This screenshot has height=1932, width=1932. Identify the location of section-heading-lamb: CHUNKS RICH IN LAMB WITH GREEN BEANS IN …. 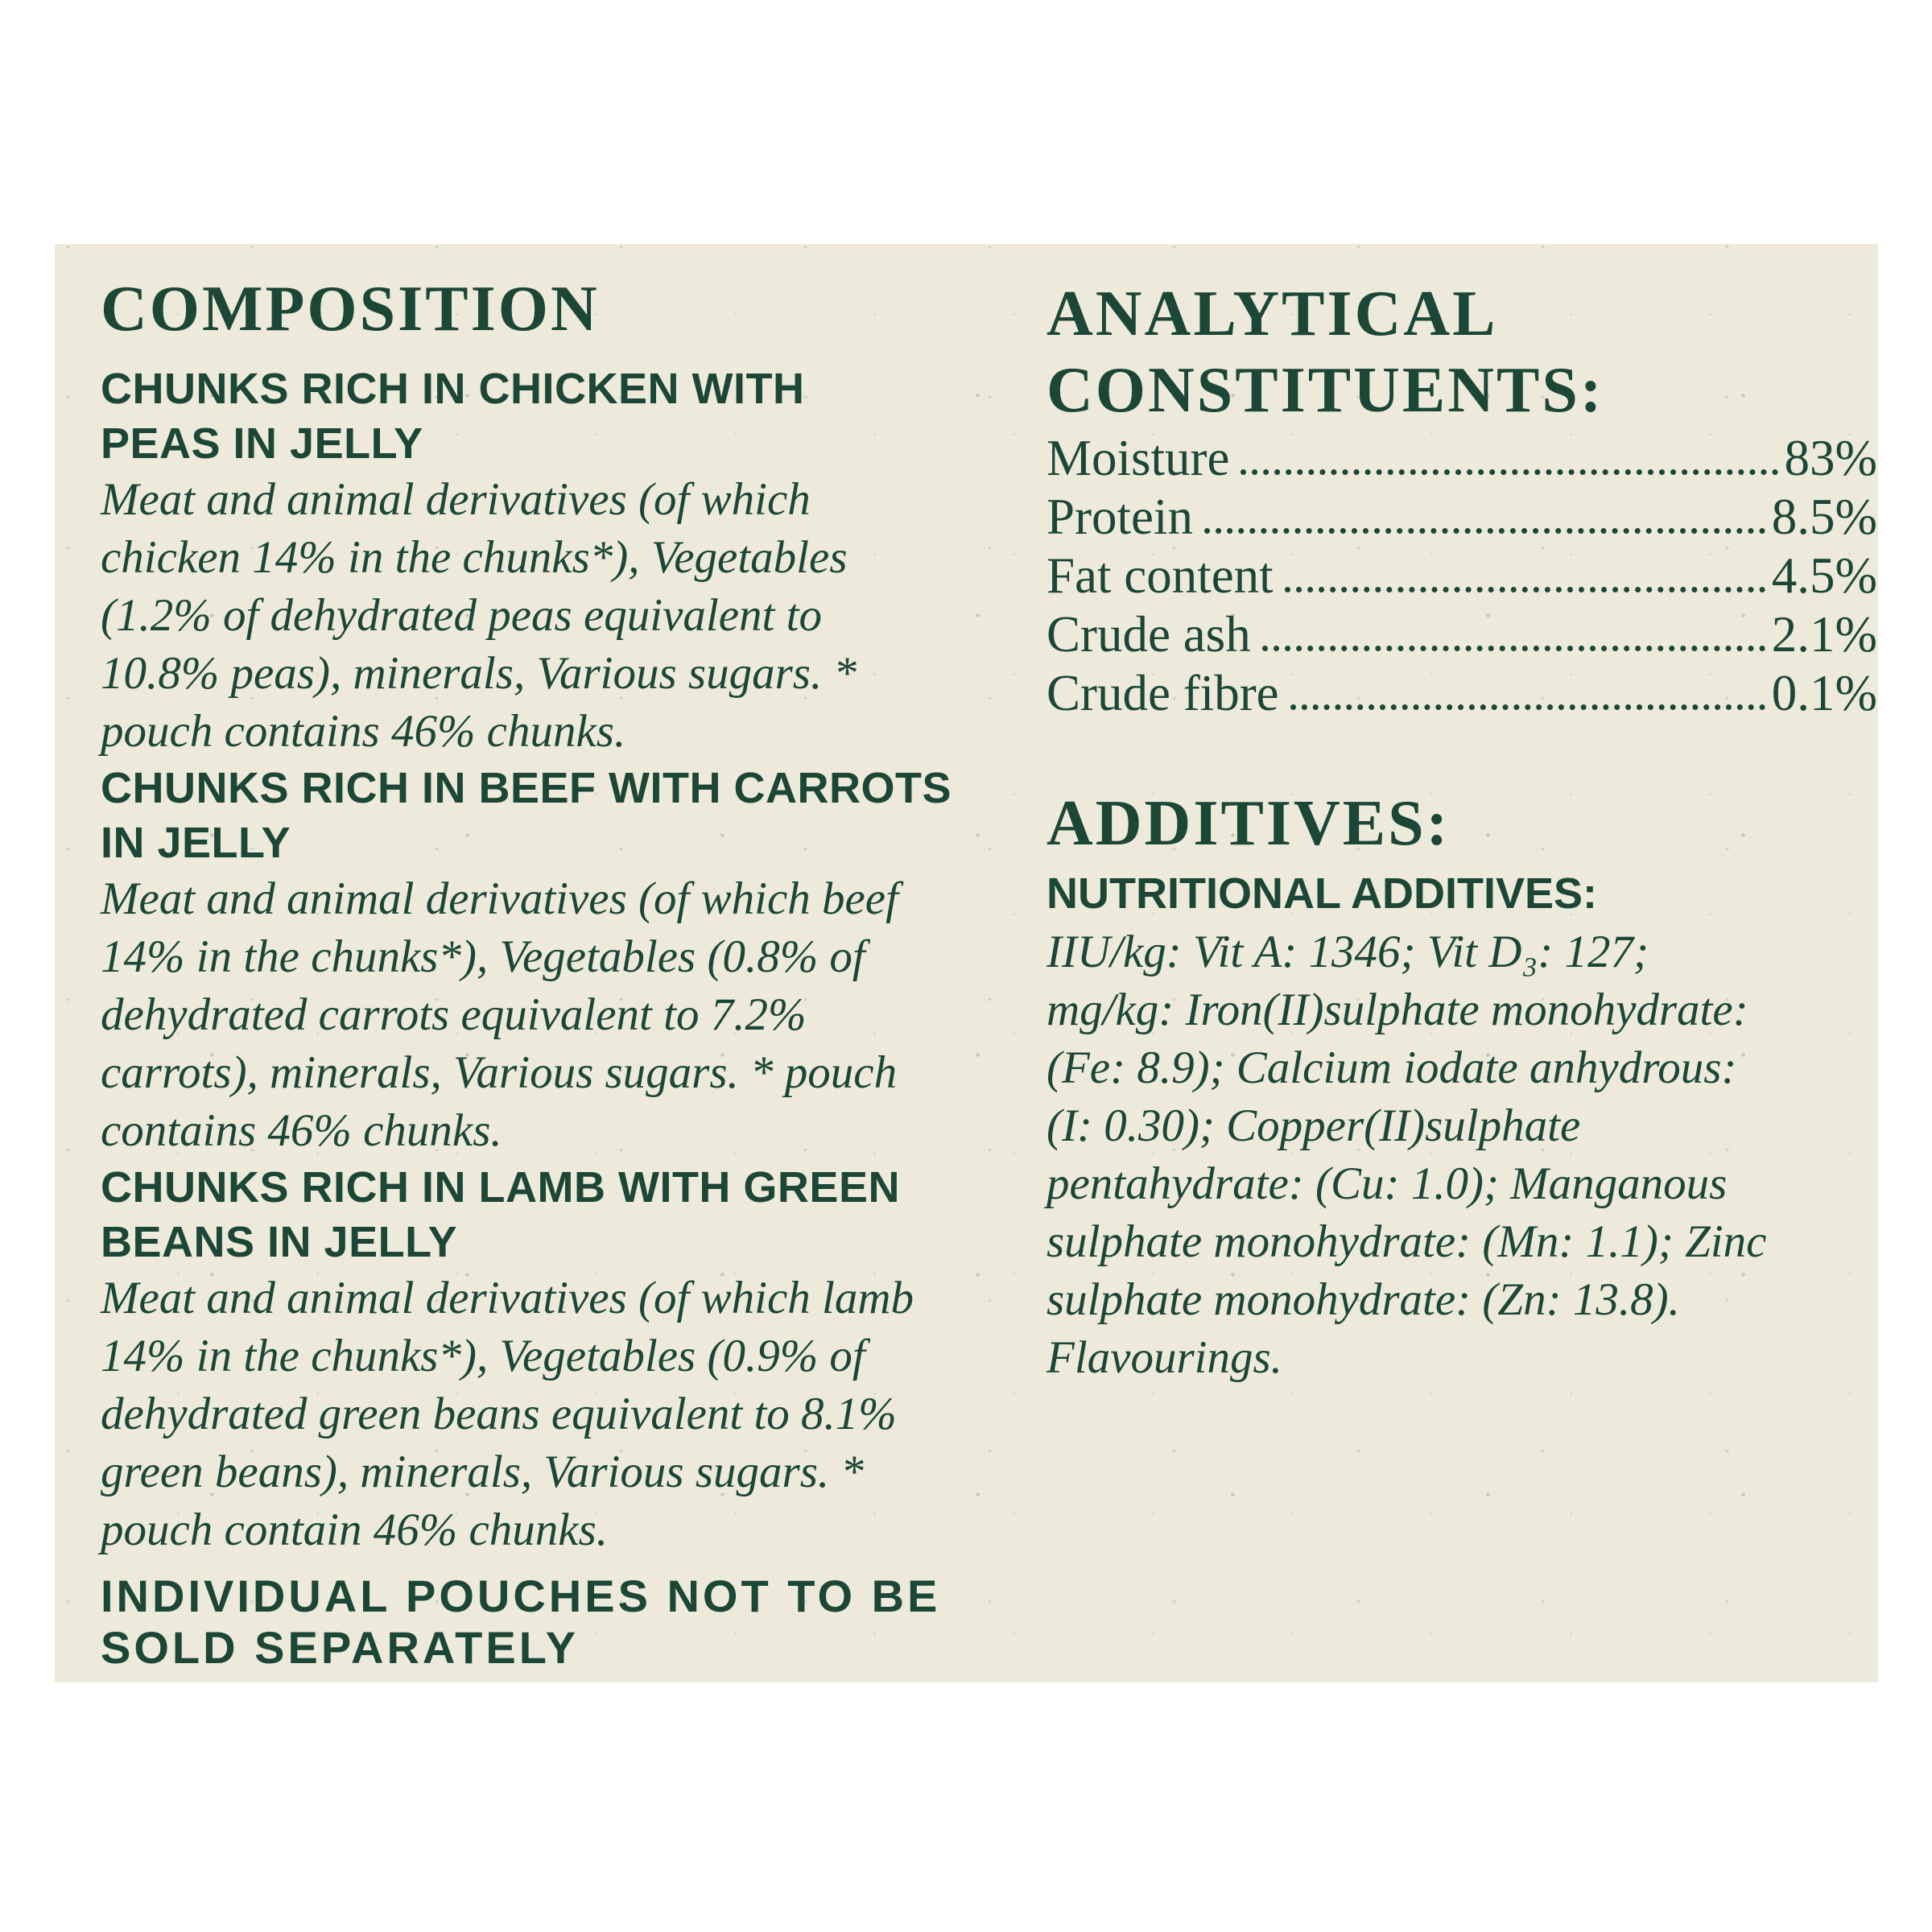
(563, 1214).